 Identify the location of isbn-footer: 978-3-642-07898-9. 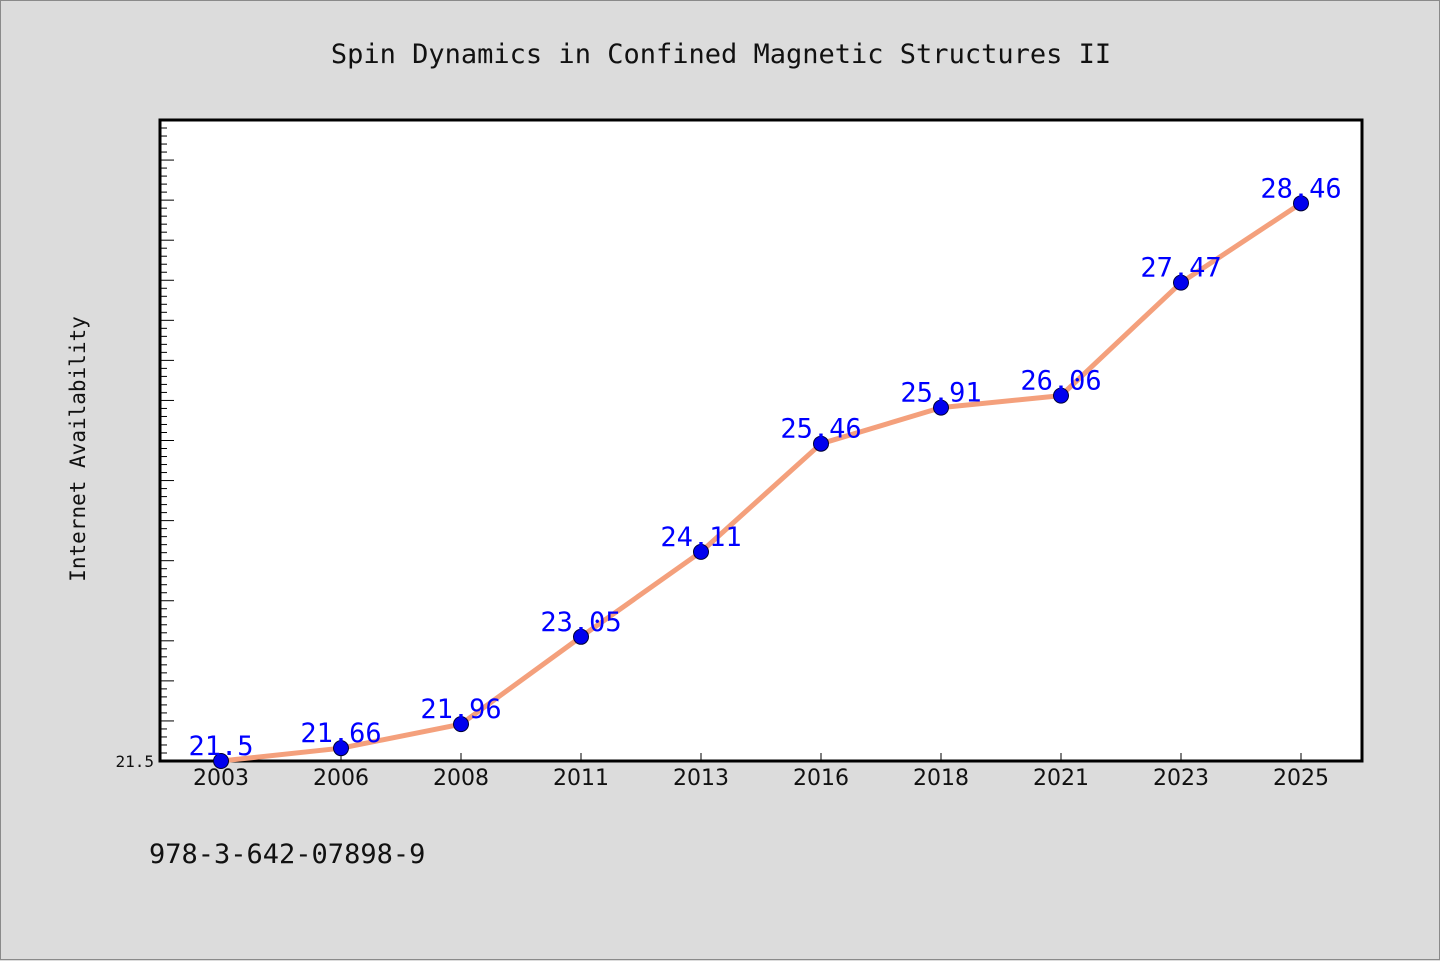
(287, 854).